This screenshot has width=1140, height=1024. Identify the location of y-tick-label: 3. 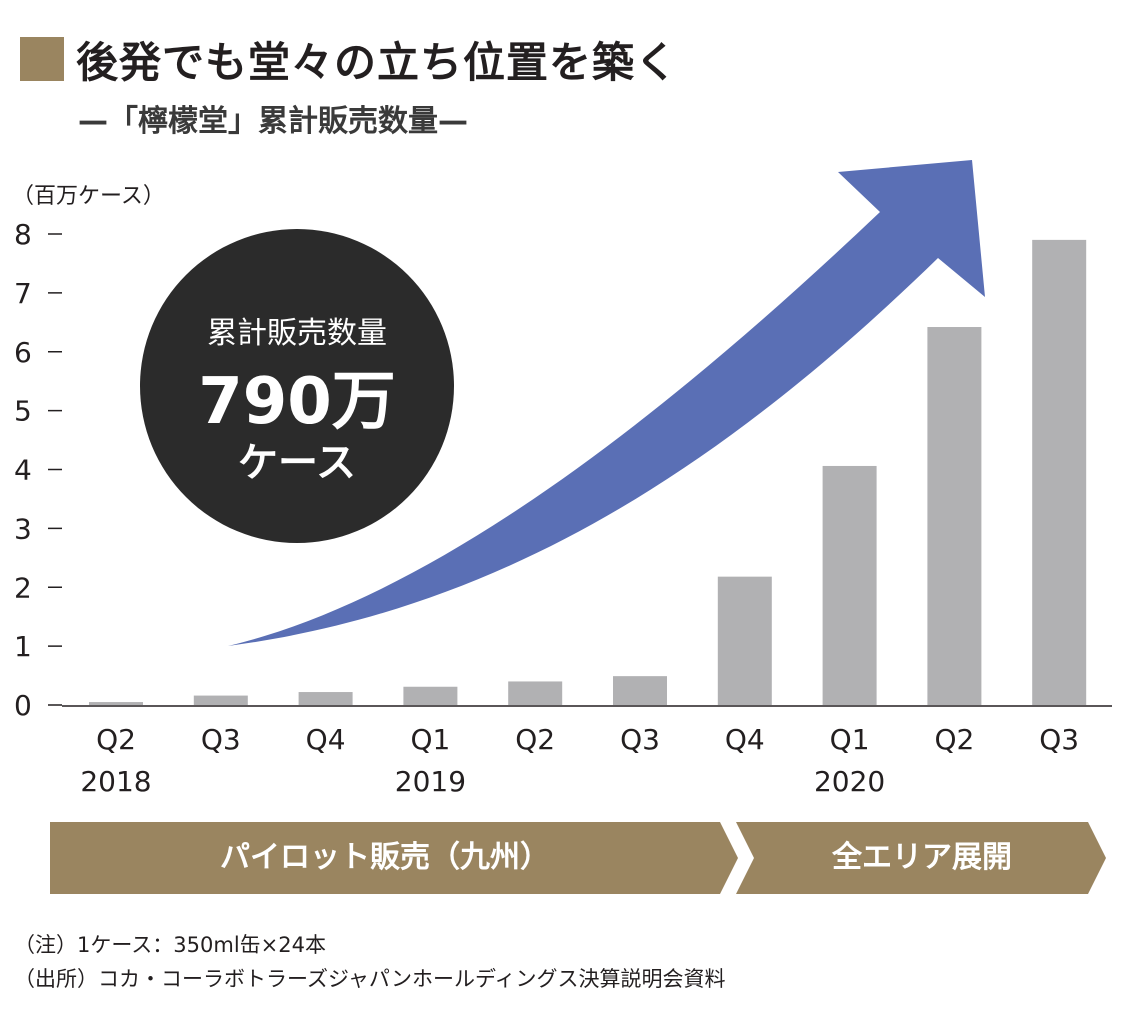
(23, 528).